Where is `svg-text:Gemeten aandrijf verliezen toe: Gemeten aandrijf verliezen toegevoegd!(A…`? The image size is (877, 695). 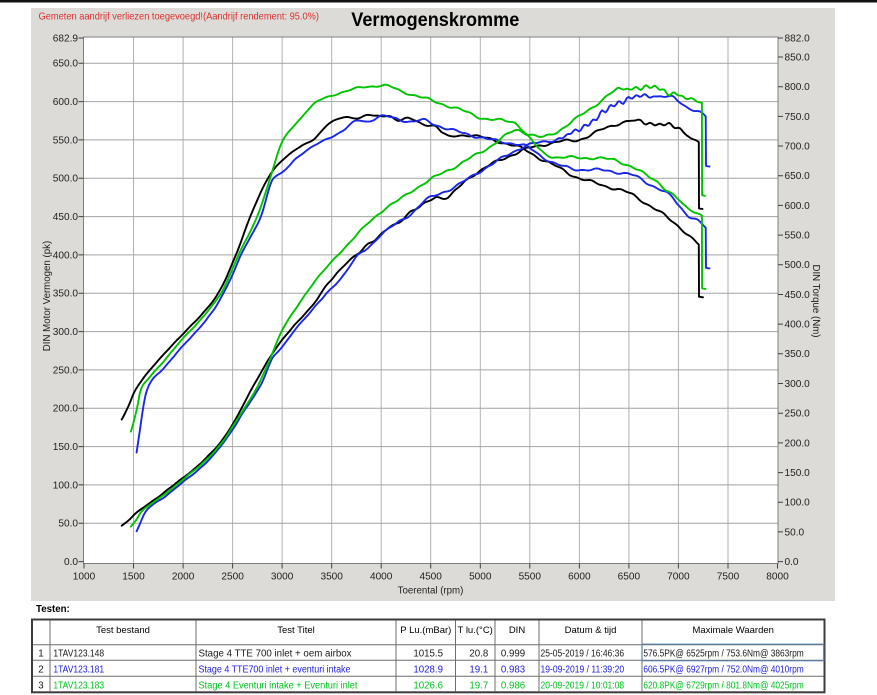 svg-text:Gemeten aandrijf verliezen toe: Gemeten aandrijf verliezen toegevoegd!(A… is located at coordinates (179, 16).